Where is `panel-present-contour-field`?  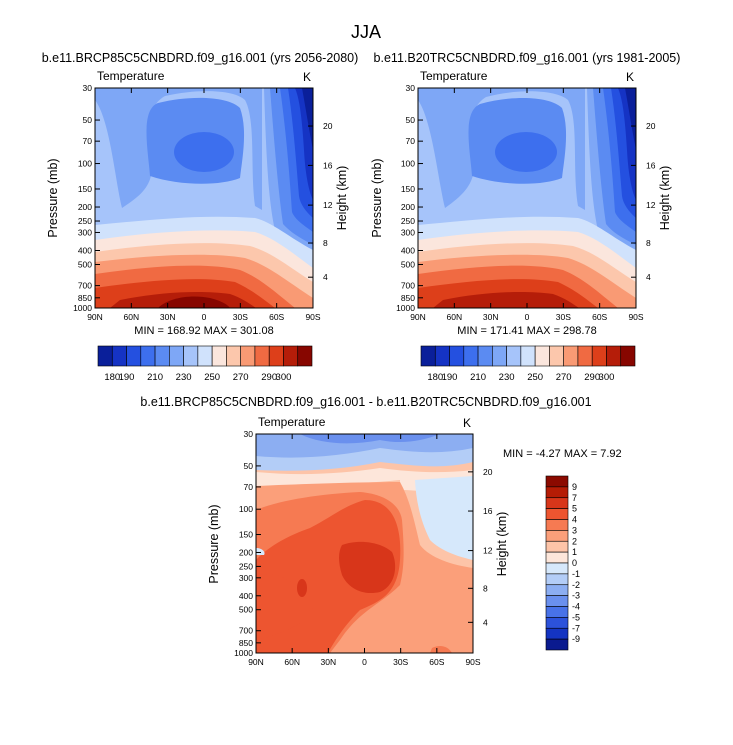 panel-present-contour-field is located at coordinates (527, 198).